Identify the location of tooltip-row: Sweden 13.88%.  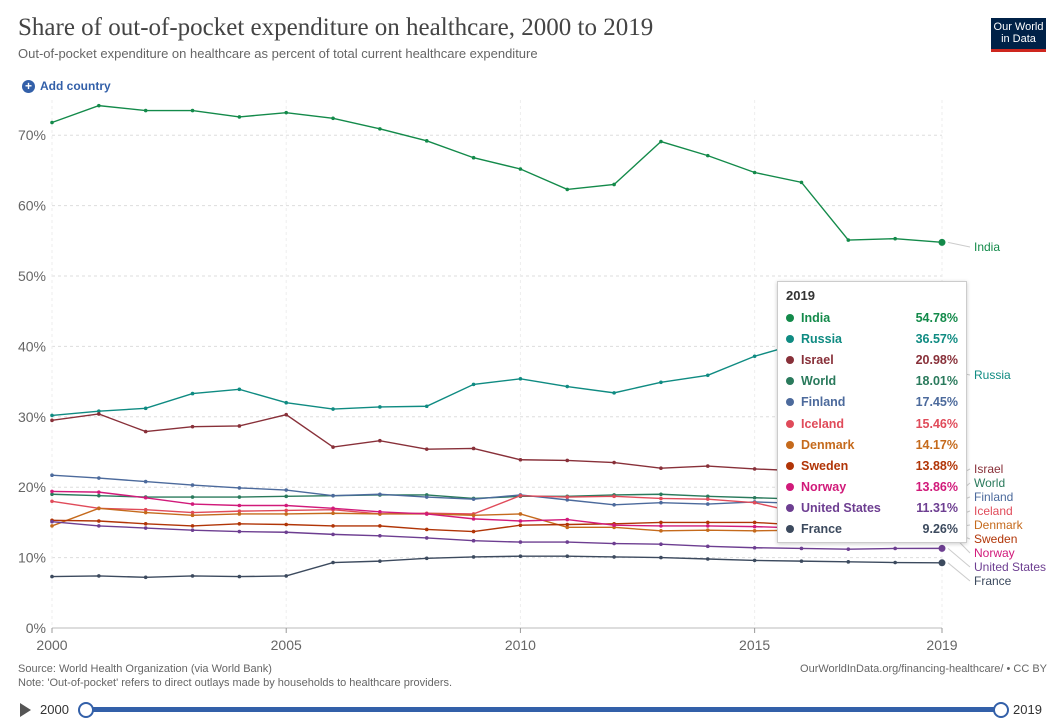
(872, 465).